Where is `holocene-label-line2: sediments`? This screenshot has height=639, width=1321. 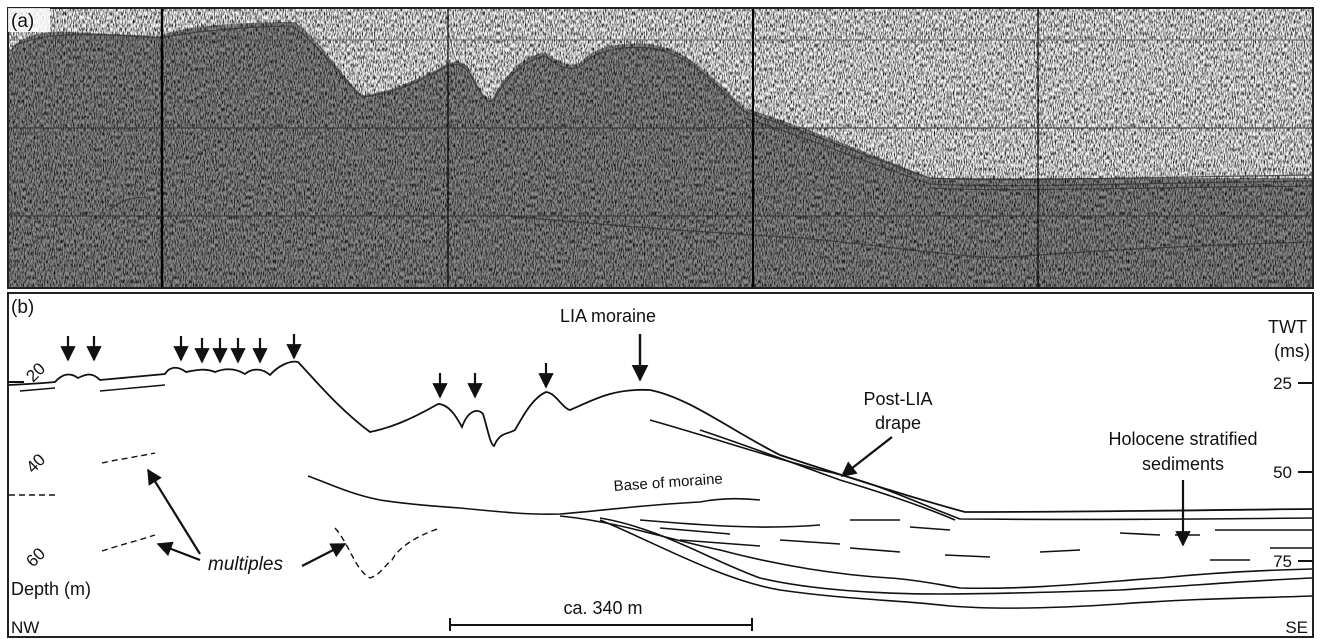
holocene-label-line2: sediments is located at coordinates (1183, 464).